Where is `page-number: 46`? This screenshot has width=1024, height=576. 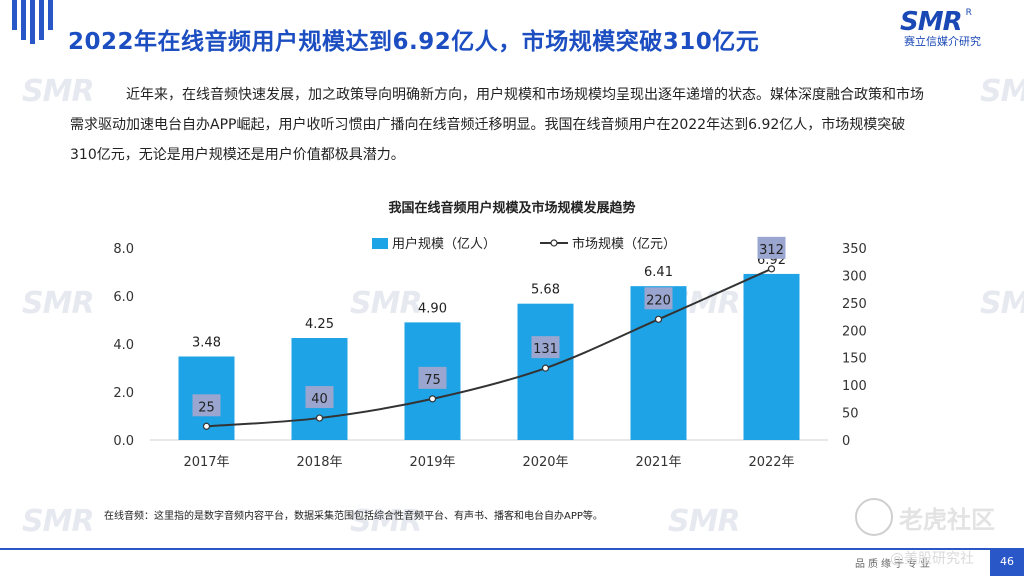
page-number: 46 is located at coordinates (1007, 562).